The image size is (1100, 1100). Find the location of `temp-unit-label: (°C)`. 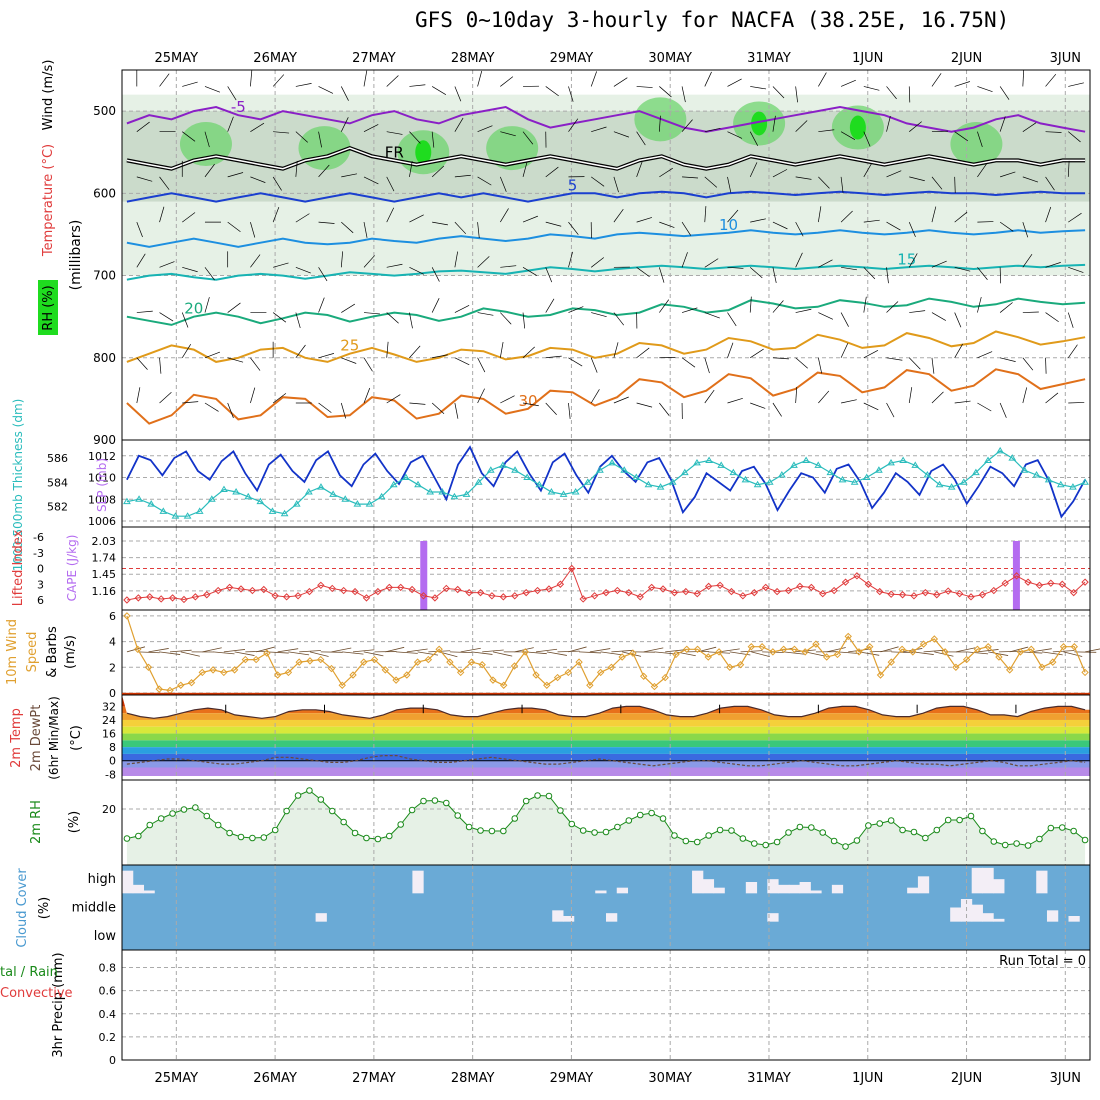

temp-unit-label: (°C) is located at coordinates (76, 738).